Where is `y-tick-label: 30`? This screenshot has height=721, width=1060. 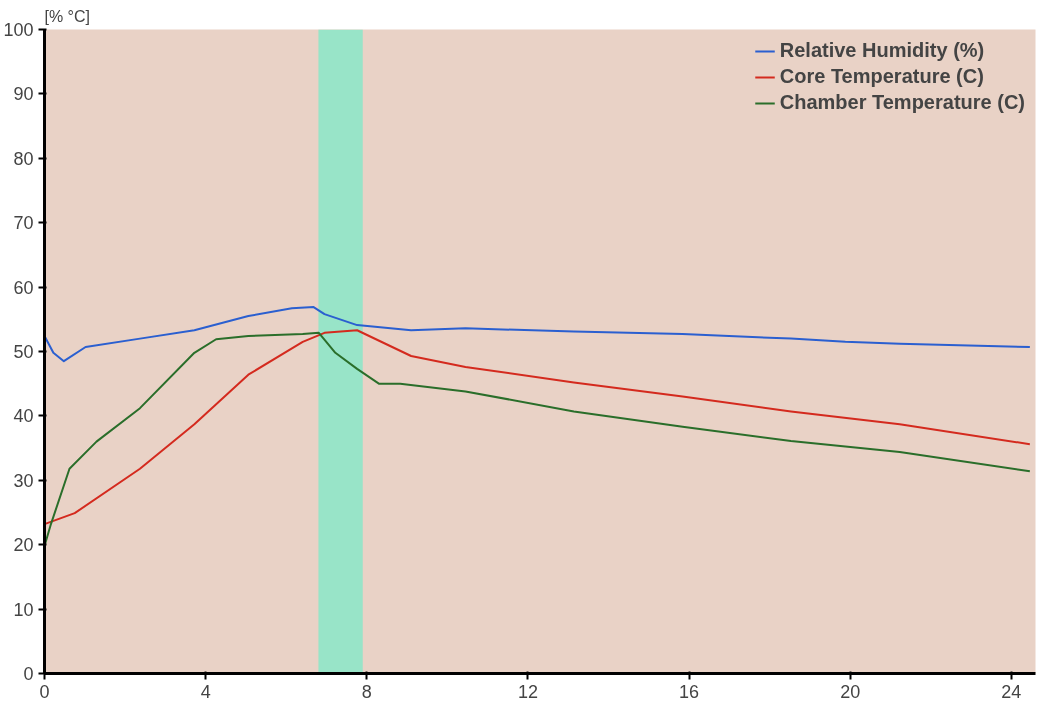
y-tick-label: 30 is located at coordinates (23, 480).